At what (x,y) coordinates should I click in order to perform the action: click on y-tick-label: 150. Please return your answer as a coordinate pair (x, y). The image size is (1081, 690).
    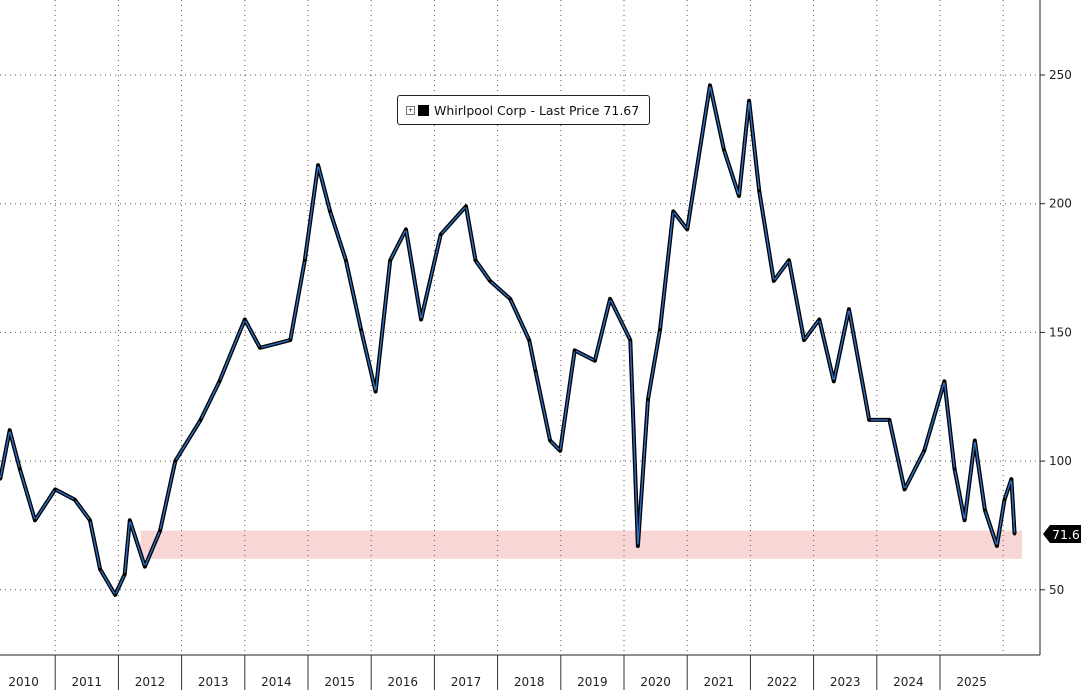
    Looking at the image, I should click on (1060, 332).